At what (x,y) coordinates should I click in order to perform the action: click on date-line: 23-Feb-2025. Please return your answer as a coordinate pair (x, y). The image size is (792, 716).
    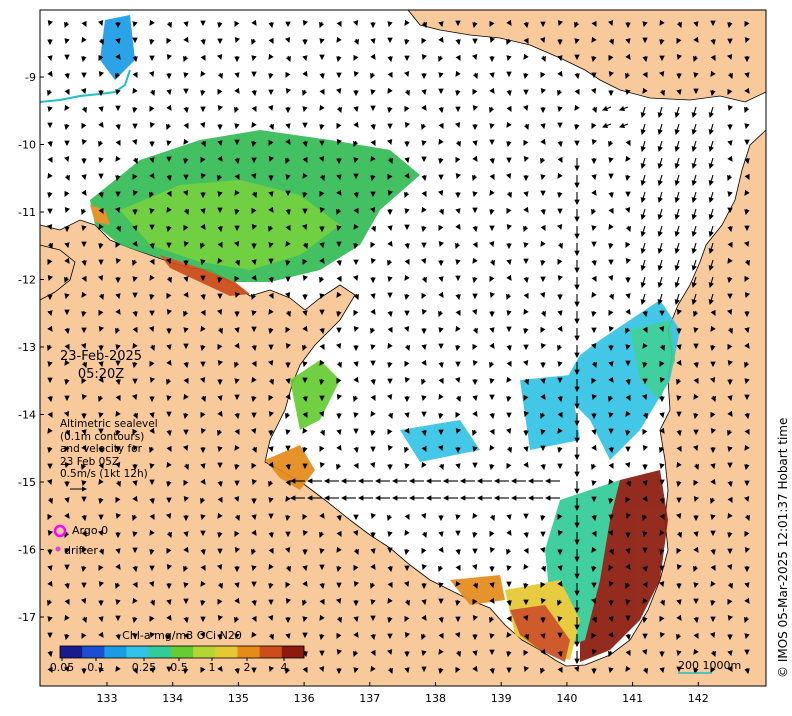
    Looking at the image, I should click on (101, 356).